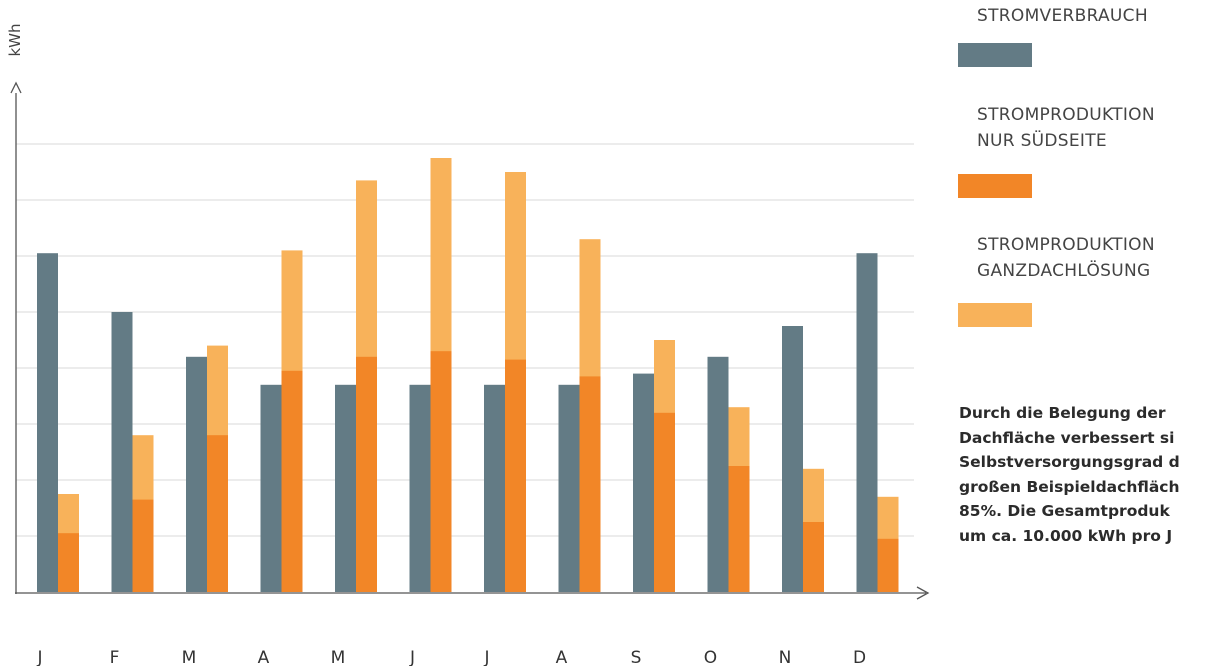 This screenshot has height=666, width=1213. What do you see at coordinates (1066, 535) in the screenshot?
I see `note-line: um ca. 10.000 kWh pro J` at bounding box center [1066, 535].